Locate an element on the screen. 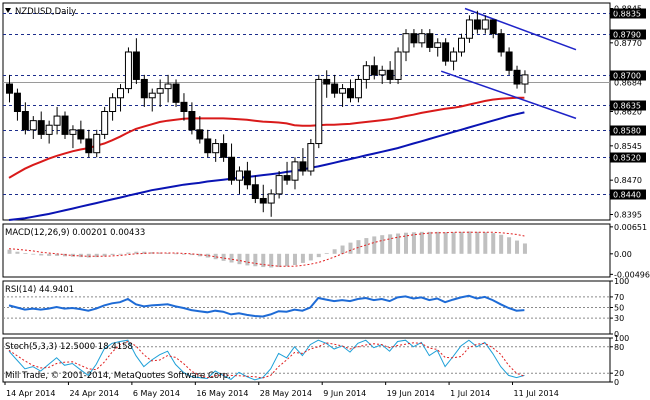 The width and height of the screenshot is (650, 400). stoch-y-tick-label: 100 is located at coordinates (621, 338).